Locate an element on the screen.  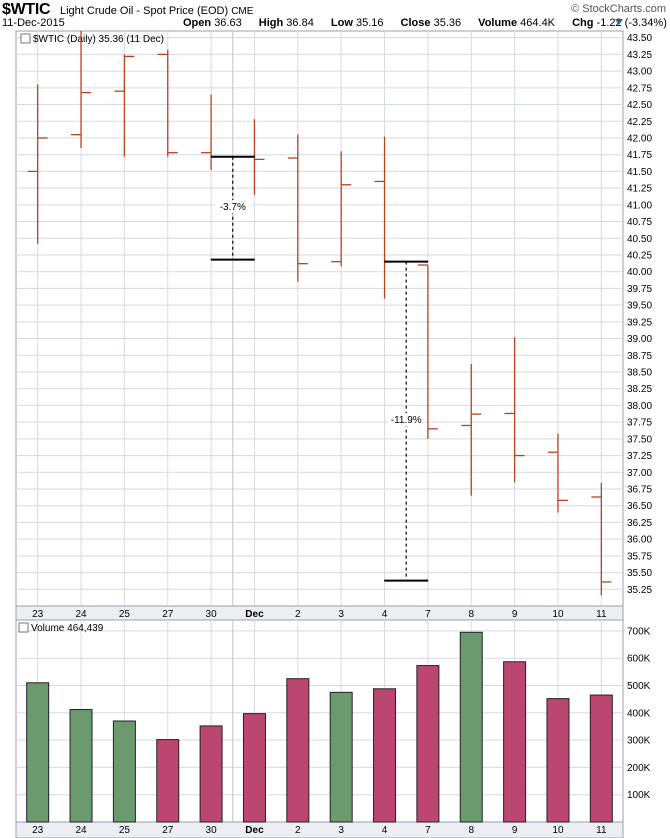
high-label: High is located at coordinates (271, 23).